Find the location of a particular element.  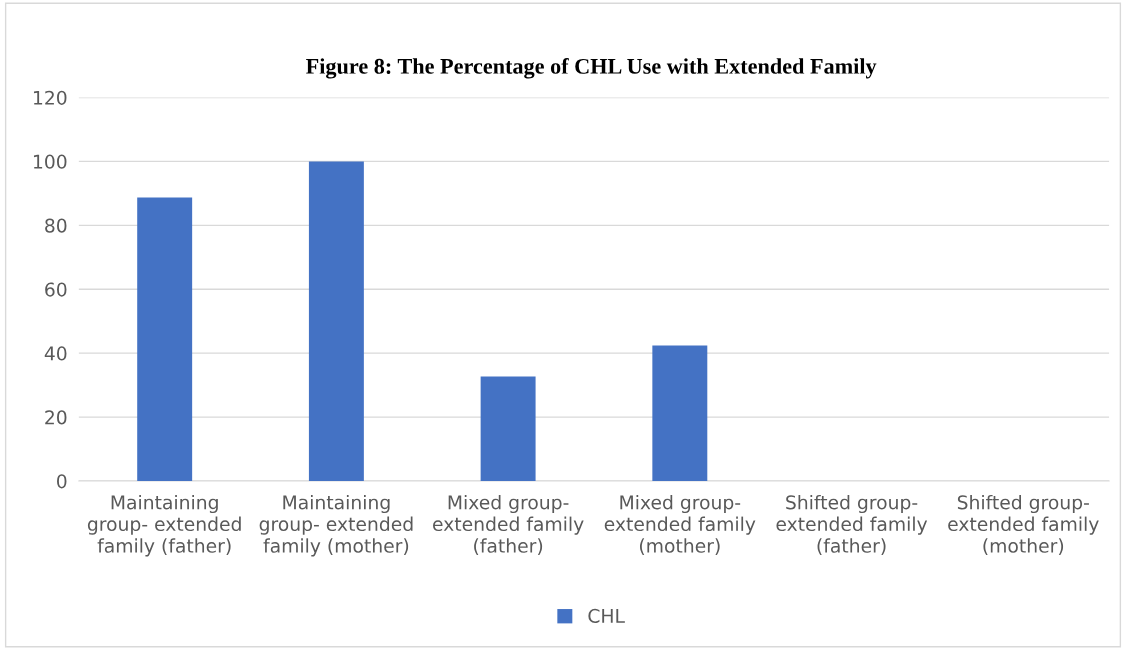

y-tick-label: 0 is located at coordinates (62, 481).